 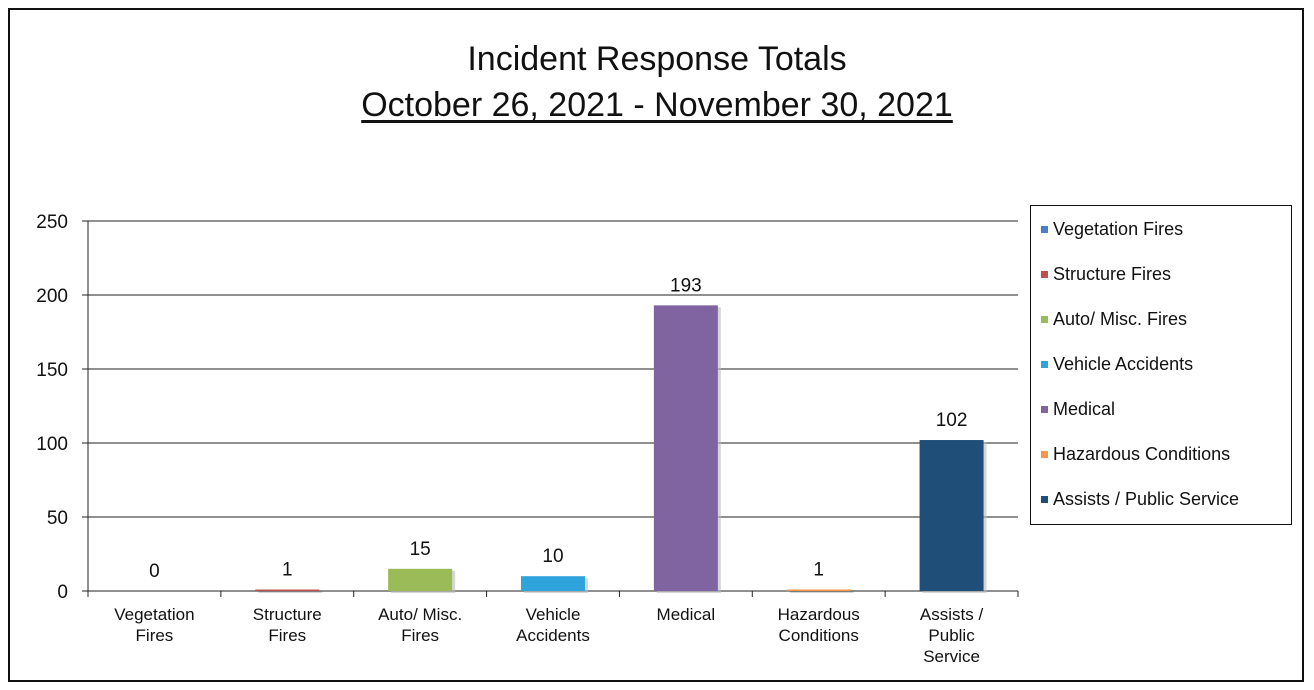 I want to click on x-tick-label: Vegetation Fires, so click(x=154, y=625).